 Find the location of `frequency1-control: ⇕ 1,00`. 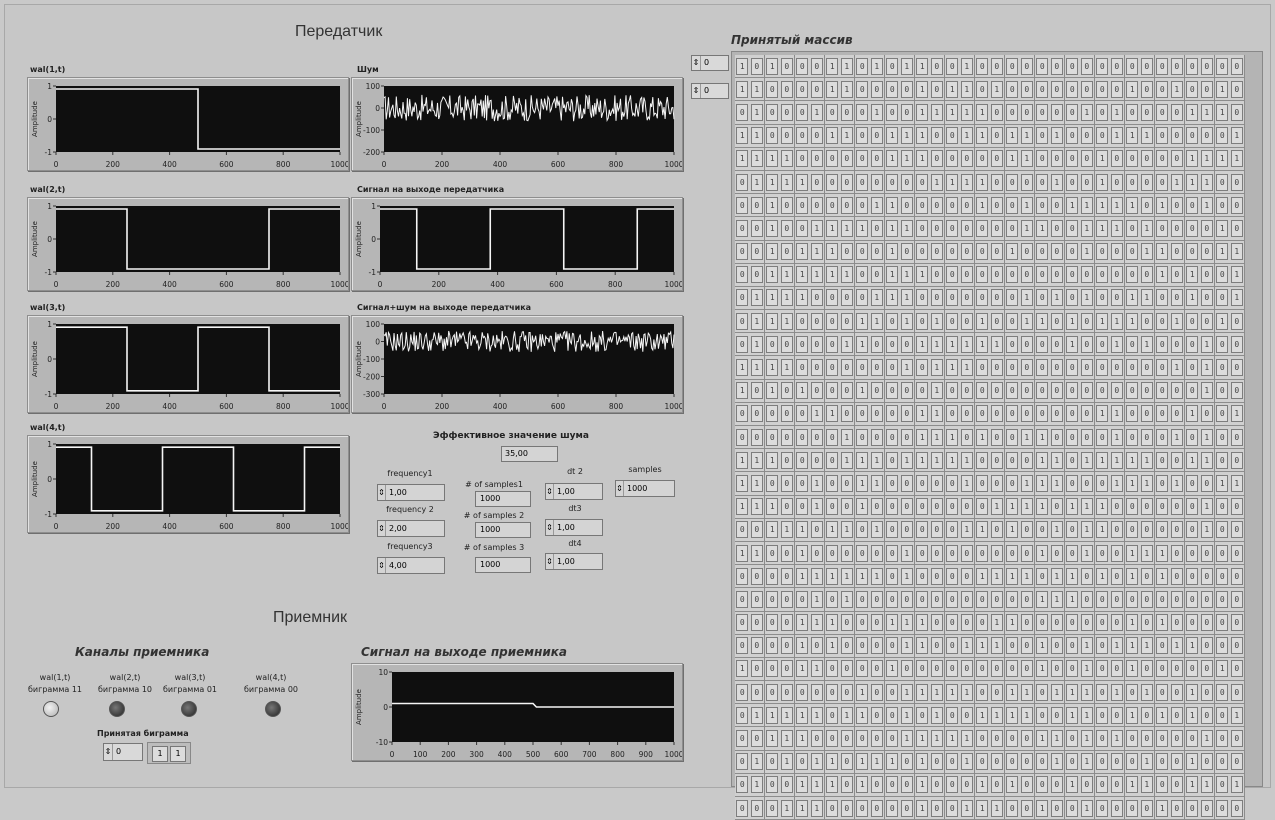

frequency1-control: ⇕ 1,00 is located at coordinates (411, 492).